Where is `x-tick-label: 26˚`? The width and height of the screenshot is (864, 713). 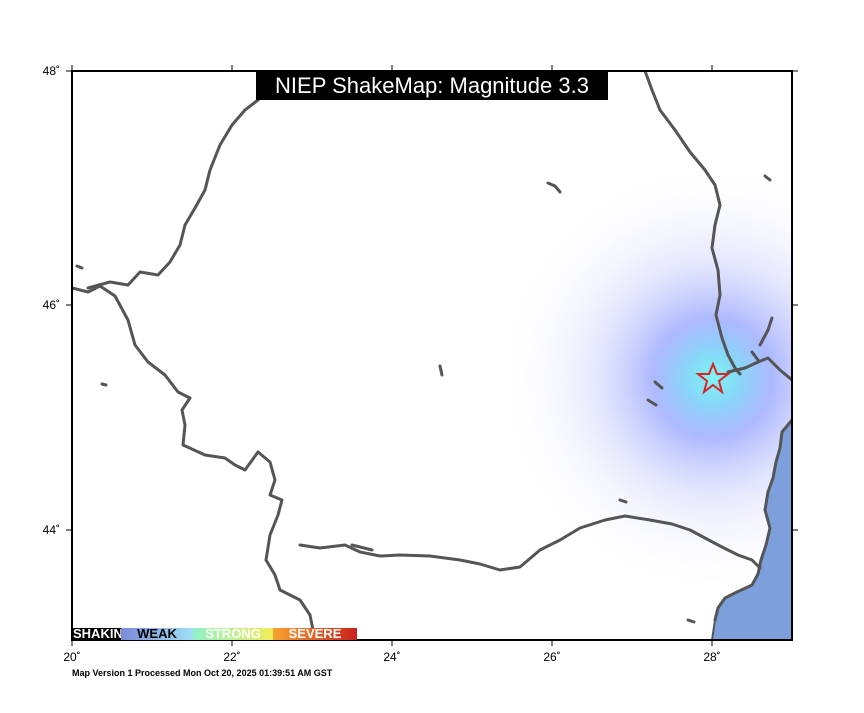
x-tick-label: 26˚ is located at coordinates (551, 657).